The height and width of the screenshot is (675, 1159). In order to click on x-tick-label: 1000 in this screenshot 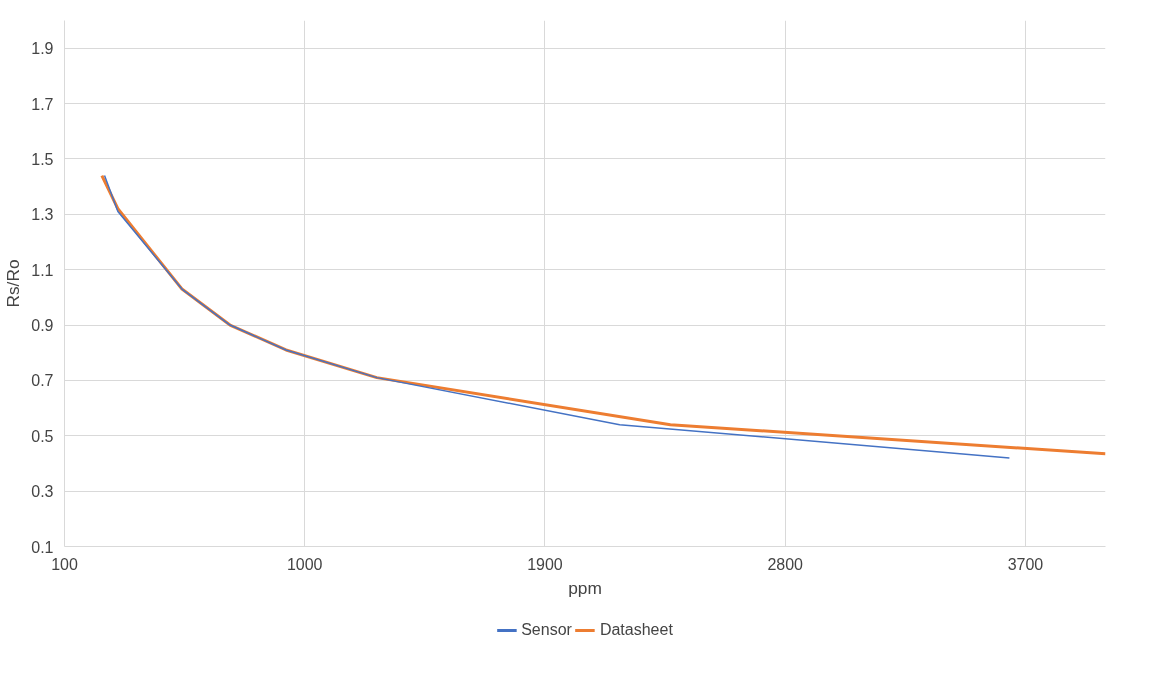, I will do `click(304, 564)`.